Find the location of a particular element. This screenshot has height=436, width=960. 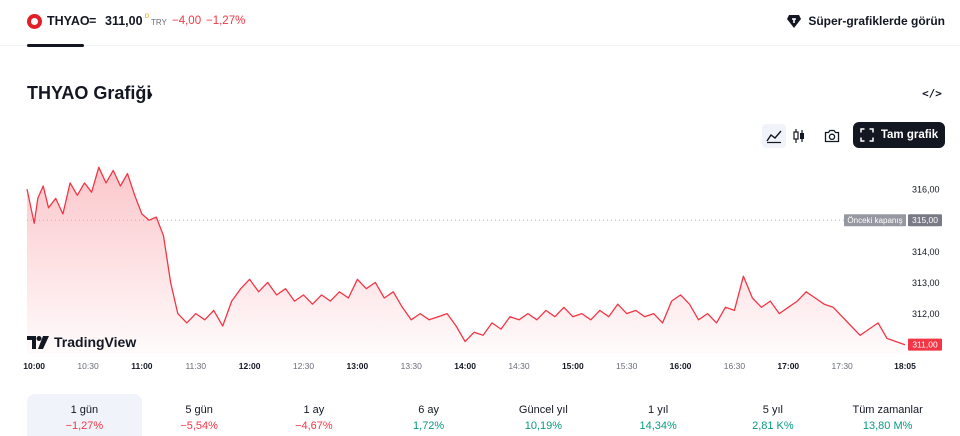

period-change: 14,34% is located at coordinates (658, 426).